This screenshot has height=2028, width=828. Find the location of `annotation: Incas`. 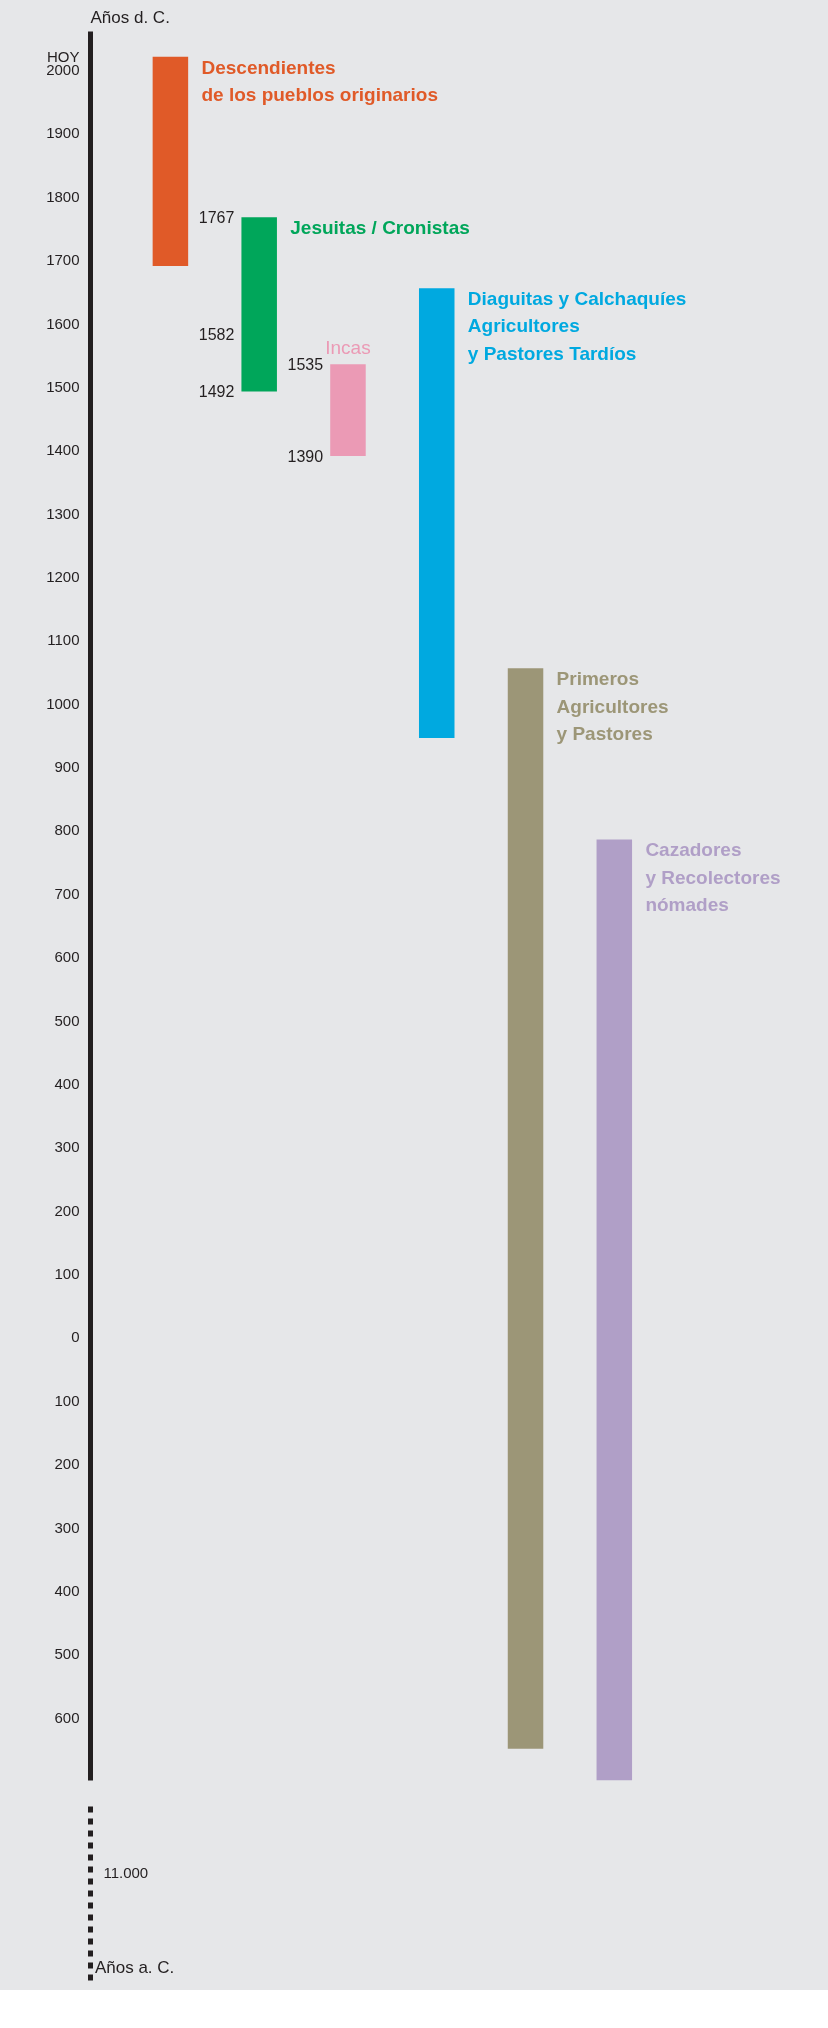

annotation: Incas is located at coordinates (348, 348).